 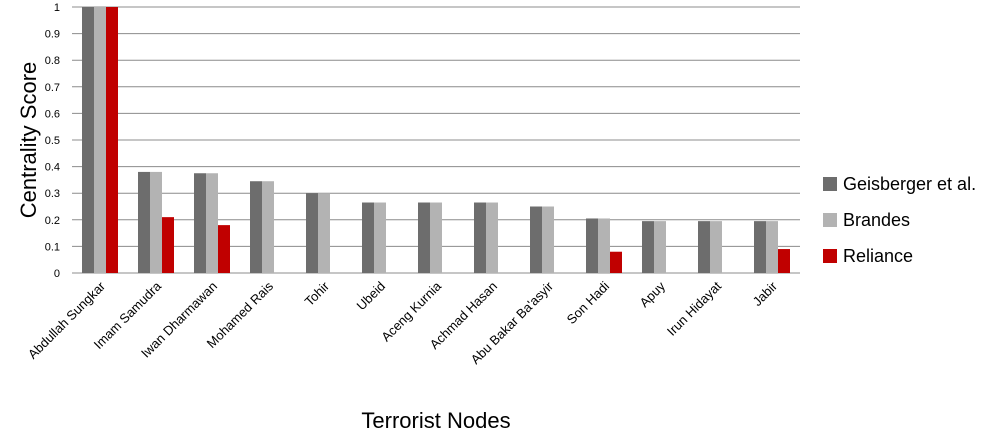 What do you see at coordinates (435, 420) in the screenshot?
I see `x-axis-title: Terrorist Nodes` at bounding box center [435, 420].